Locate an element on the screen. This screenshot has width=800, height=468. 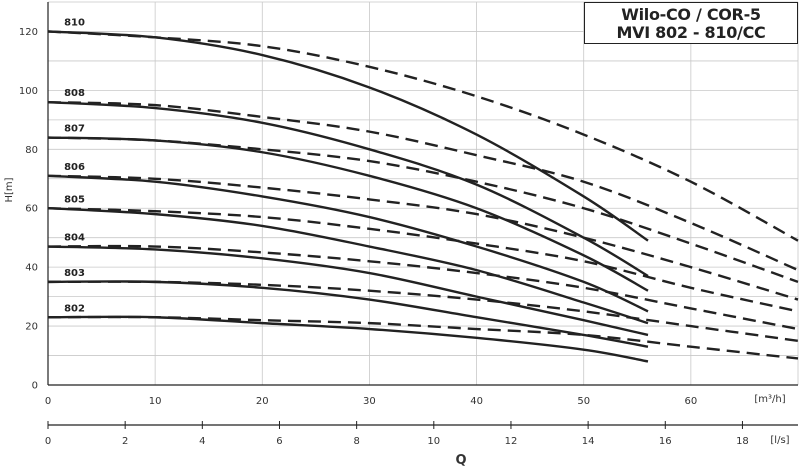
x-tick-label-ls: 14 is located at coordinates (588, 441).